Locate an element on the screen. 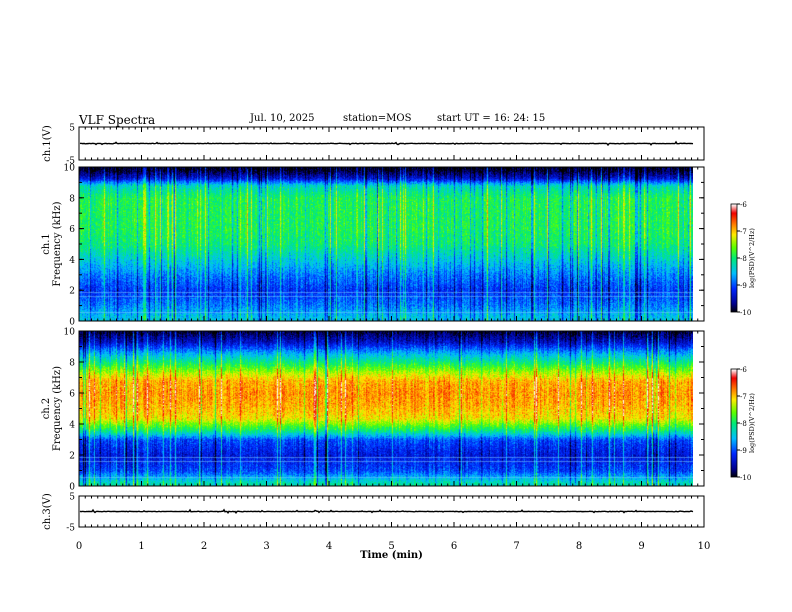 The image size is (792, 612). ytick-label-ch2-spectrogram: 2 is located at coordinates (72, 457).